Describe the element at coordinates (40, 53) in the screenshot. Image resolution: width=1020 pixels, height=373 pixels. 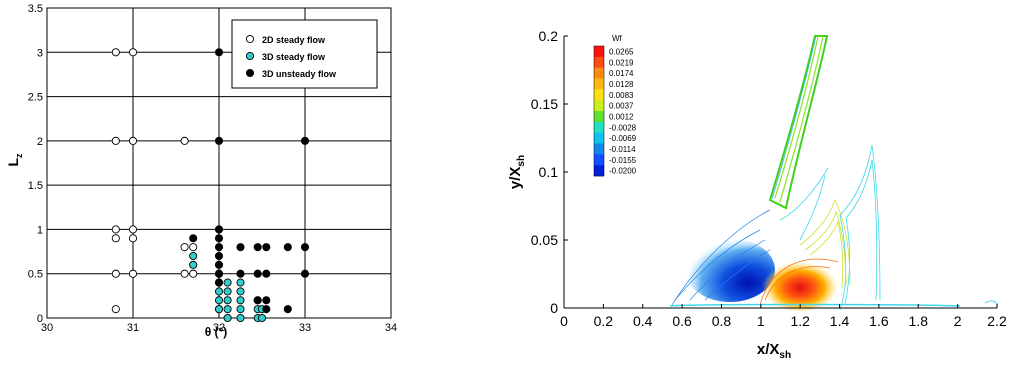
I see `left-y-tick-label: 3` at that location.